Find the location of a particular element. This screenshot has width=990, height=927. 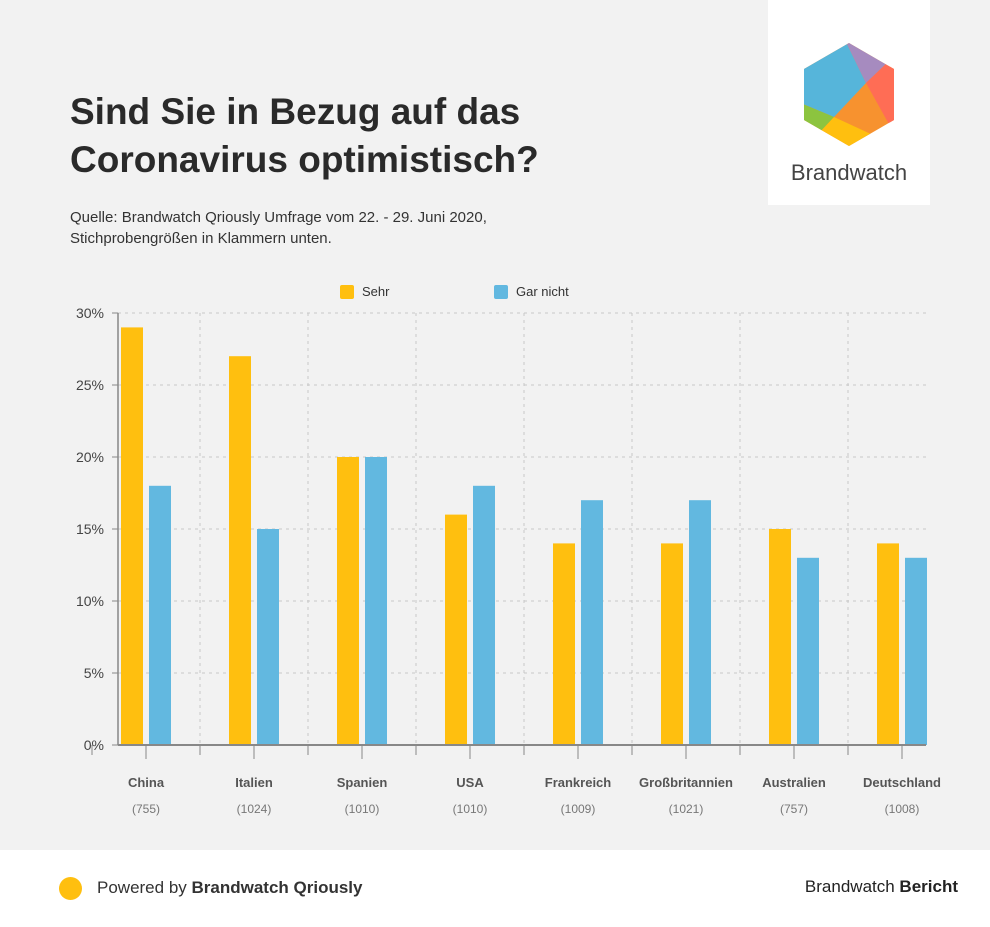

hexagon-logo-icon is located at coordinates (849, 94).